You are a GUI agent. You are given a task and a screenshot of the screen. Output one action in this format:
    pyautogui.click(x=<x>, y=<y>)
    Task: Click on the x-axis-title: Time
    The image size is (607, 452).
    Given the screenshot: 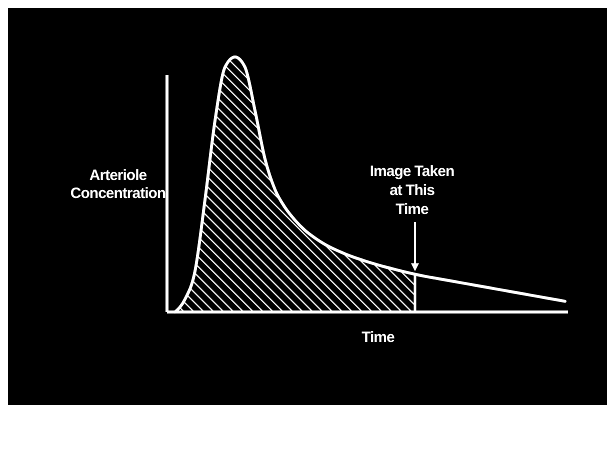 What is the action you would take?
    pyautogui.click(x=378, y=337)
    